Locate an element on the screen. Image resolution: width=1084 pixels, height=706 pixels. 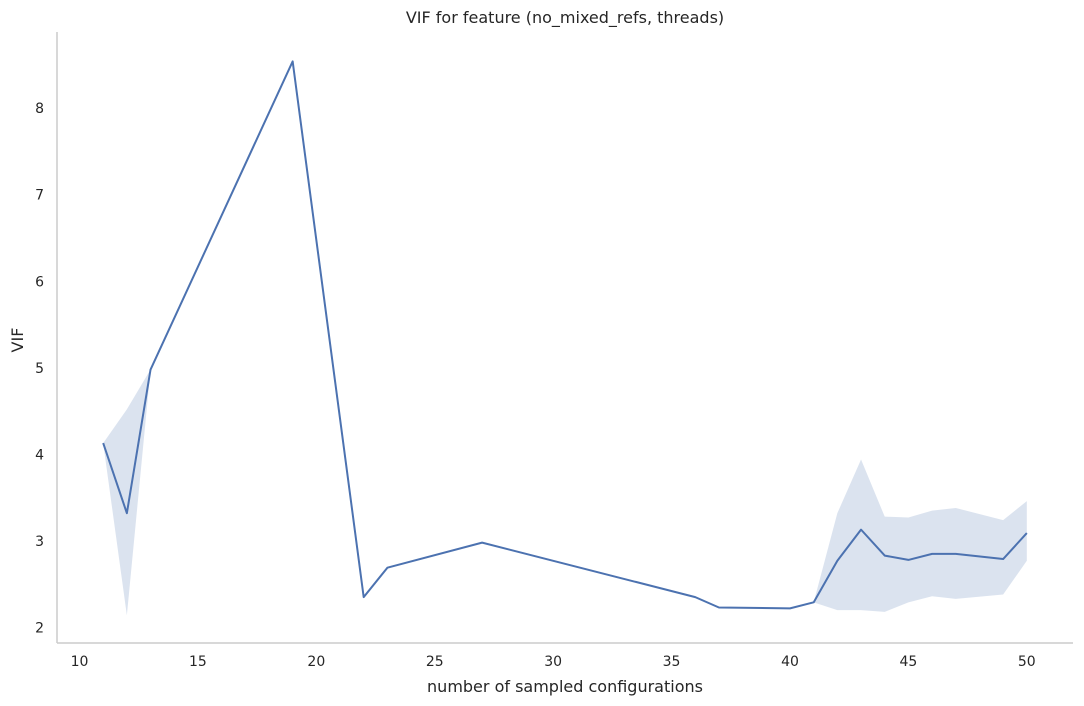
x-tick-label: 10 is located at coordinates (80, 662).